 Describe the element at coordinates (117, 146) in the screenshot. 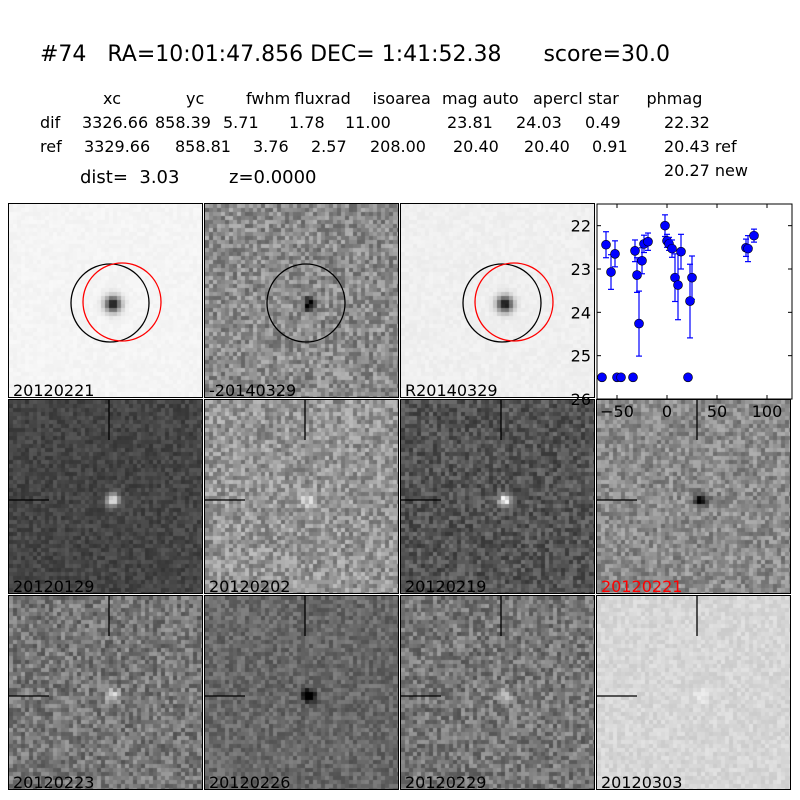

I see `ref-xc-value: 3329.66` at that location.